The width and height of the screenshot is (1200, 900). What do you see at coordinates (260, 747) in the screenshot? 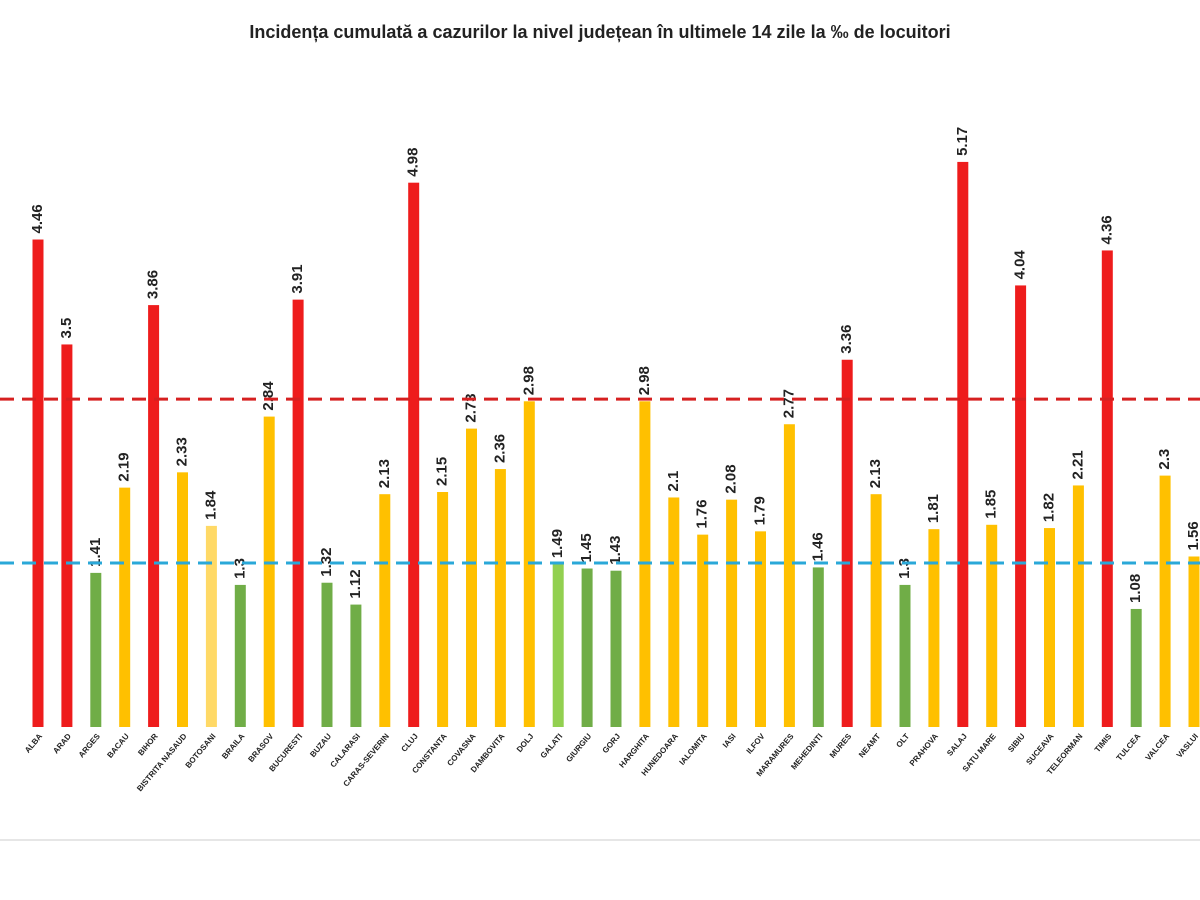
I see `x-tick-label: BRASOV` at bounding box center [260, 747].